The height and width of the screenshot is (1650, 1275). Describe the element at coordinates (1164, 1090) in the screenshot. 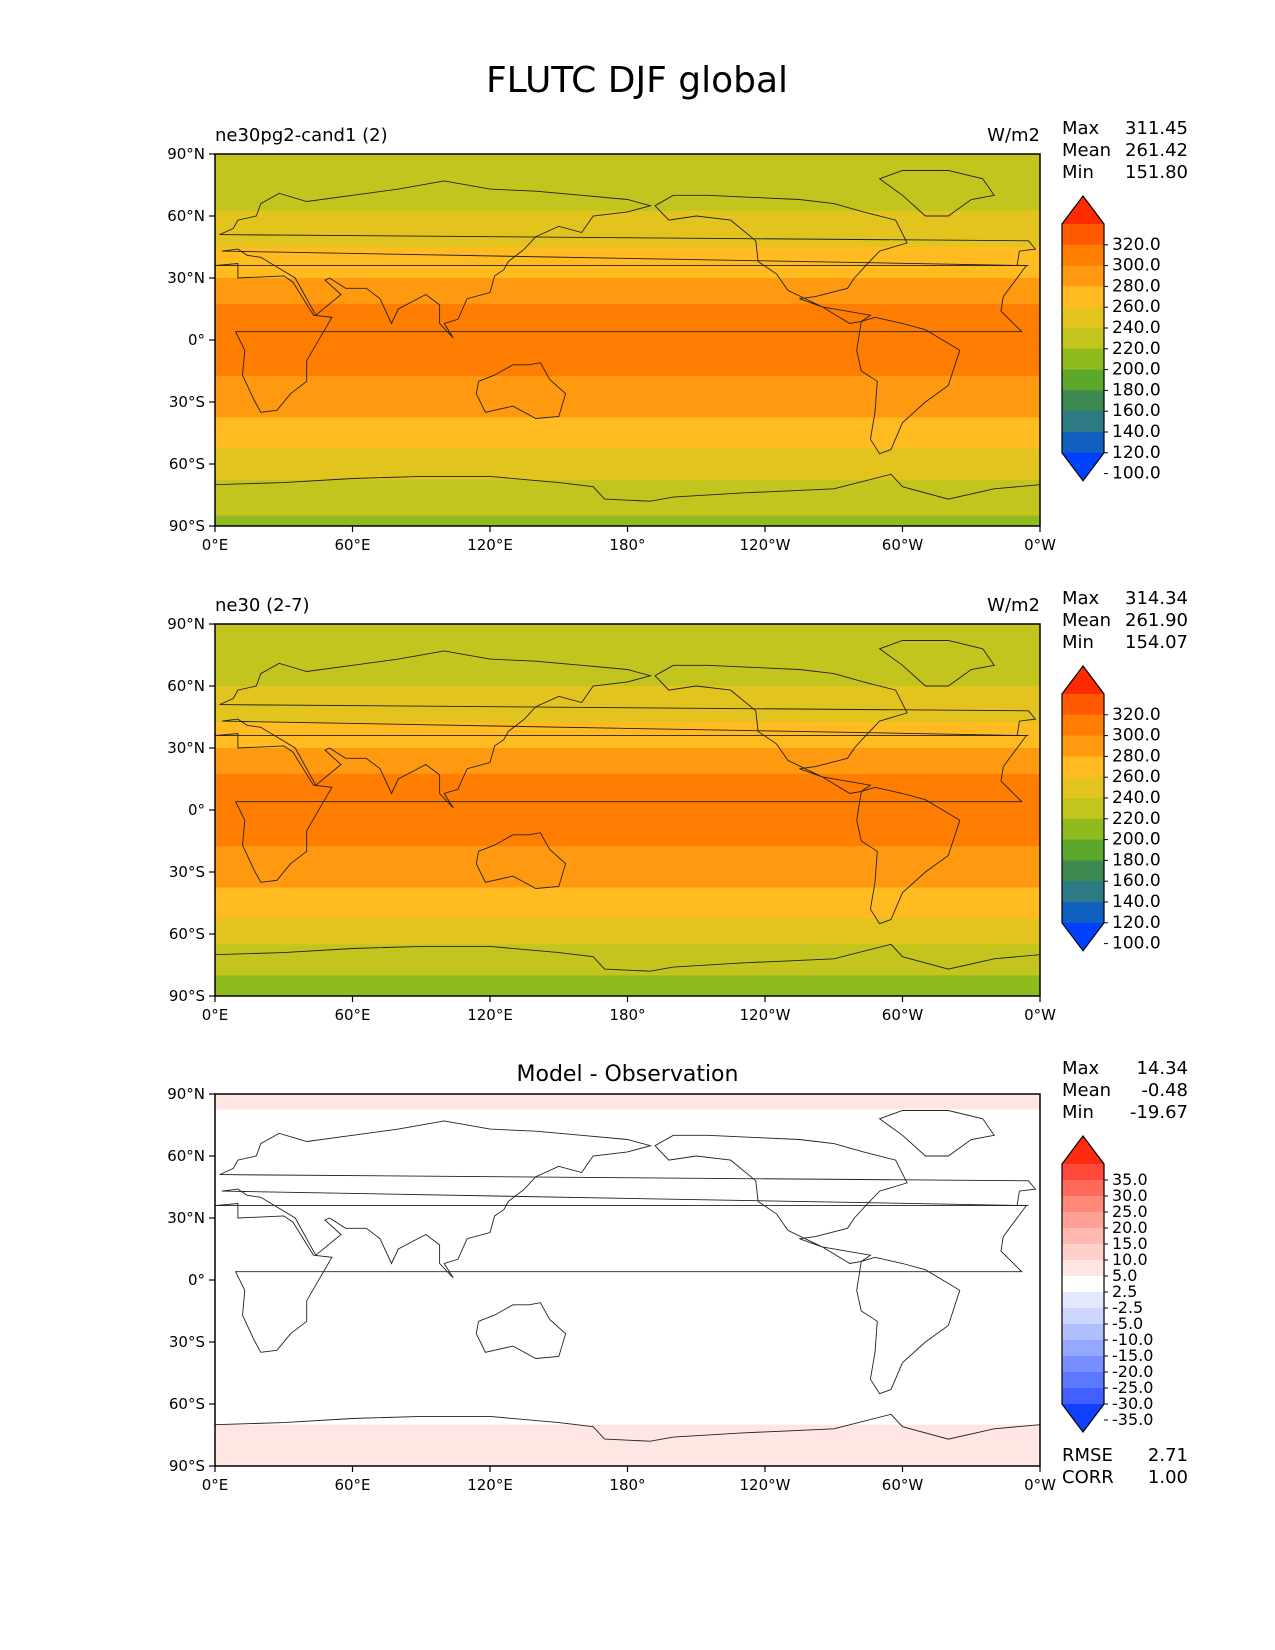

I see `stat-value: -0.48` at that location.